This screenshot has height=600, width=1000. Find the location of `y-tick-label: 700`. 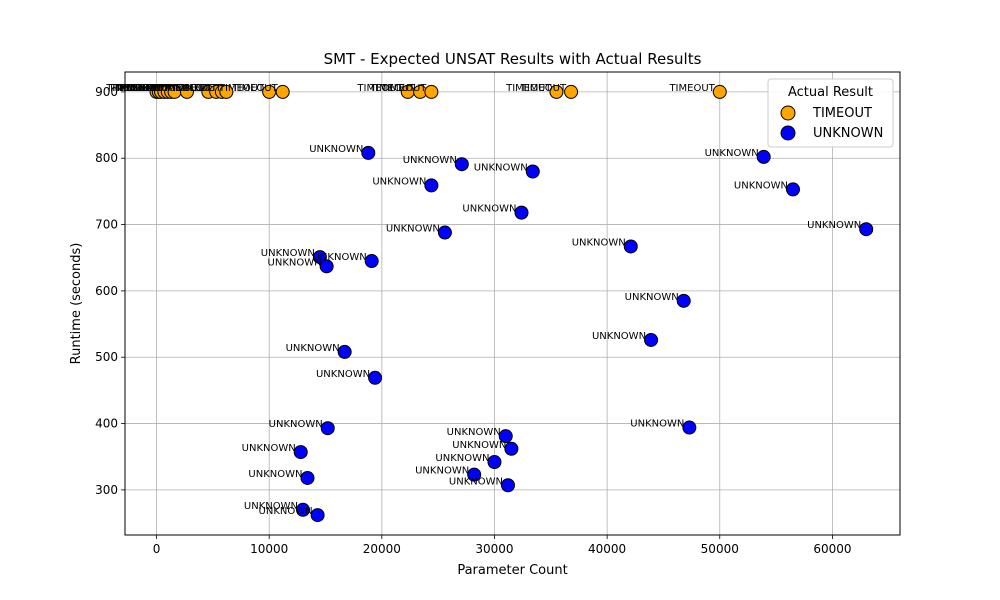

y-tick-label: 700 is located at coordinates (106, 225).